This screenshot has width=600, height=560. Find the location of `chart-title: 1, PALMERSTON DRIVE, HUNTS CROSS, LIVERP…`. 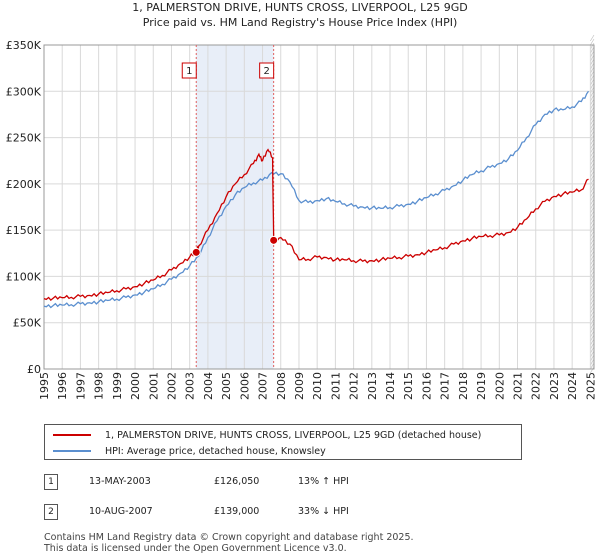

chart-title: 1, PALMERSTON DRIVE, HUNTS CROSS, LIVERP… is located at coordinates (299, 7).